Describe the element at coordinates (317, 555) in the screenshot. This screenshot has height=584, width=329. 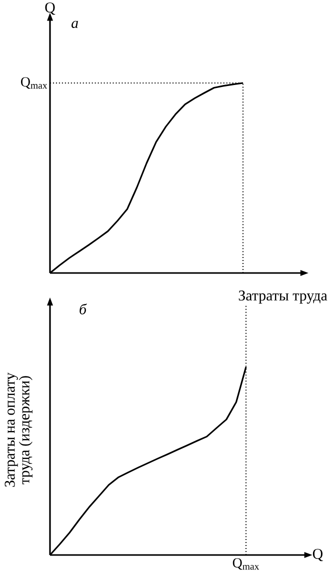
I see `x-axis-title: Q` at that location.